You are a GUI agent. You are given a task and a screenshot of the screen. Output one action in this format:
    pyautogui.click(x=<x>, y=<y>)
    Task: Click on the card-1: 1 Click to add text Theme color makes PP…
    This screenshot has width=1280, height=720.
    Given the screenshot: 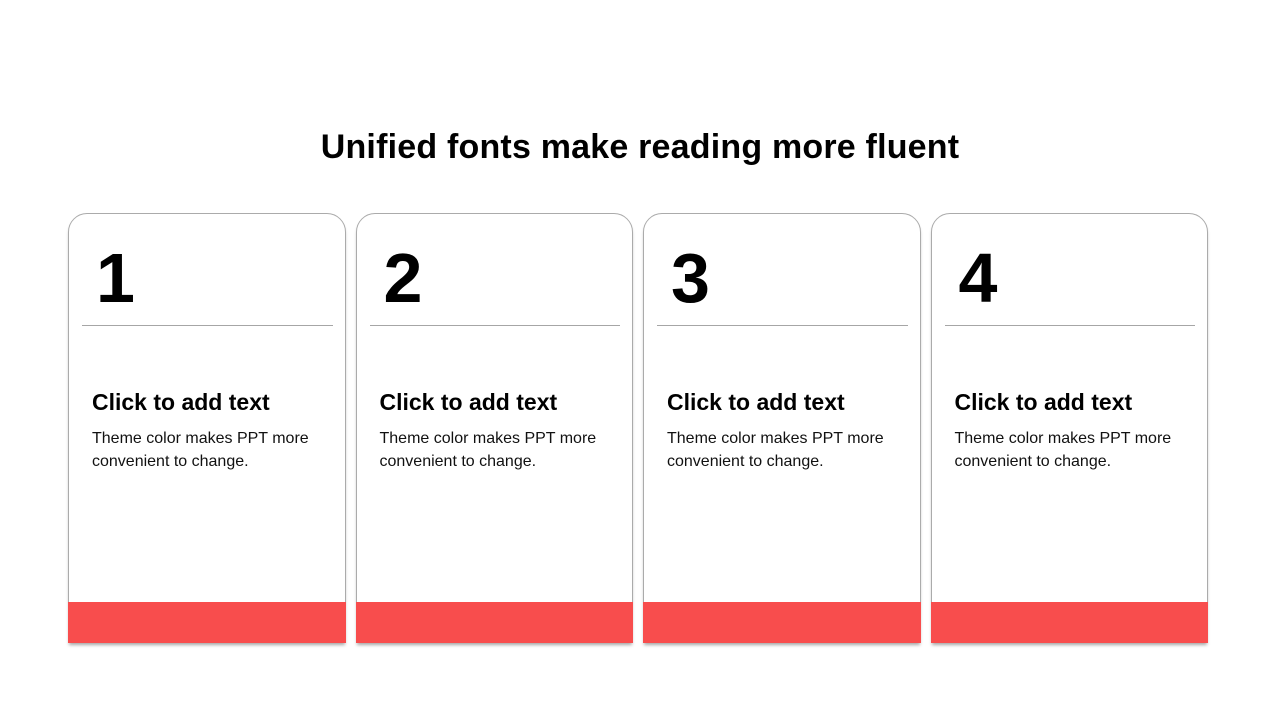 What is the action you would take?
    pyautogui.click(x=207, y=428)
    